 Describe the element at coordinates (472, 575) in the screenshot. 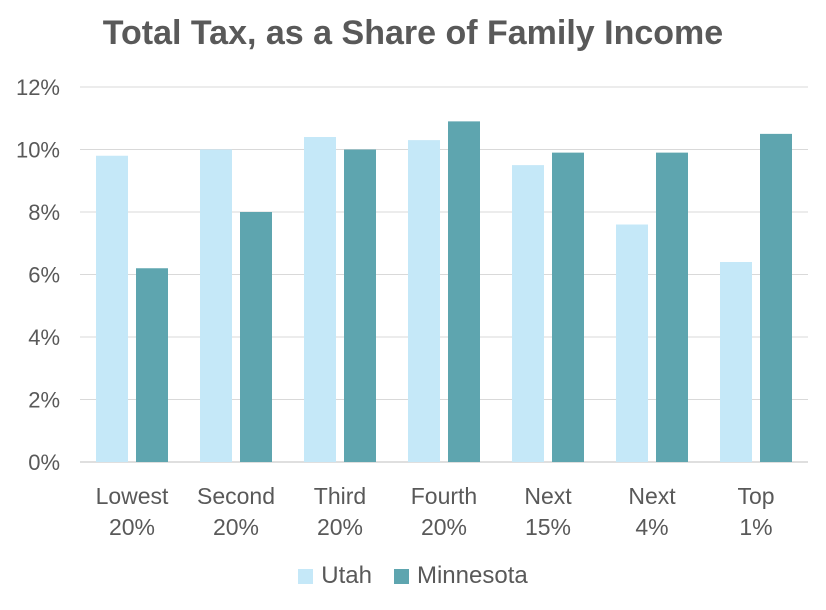

I see `legend-label-minnesota: Minnesota` at that location.